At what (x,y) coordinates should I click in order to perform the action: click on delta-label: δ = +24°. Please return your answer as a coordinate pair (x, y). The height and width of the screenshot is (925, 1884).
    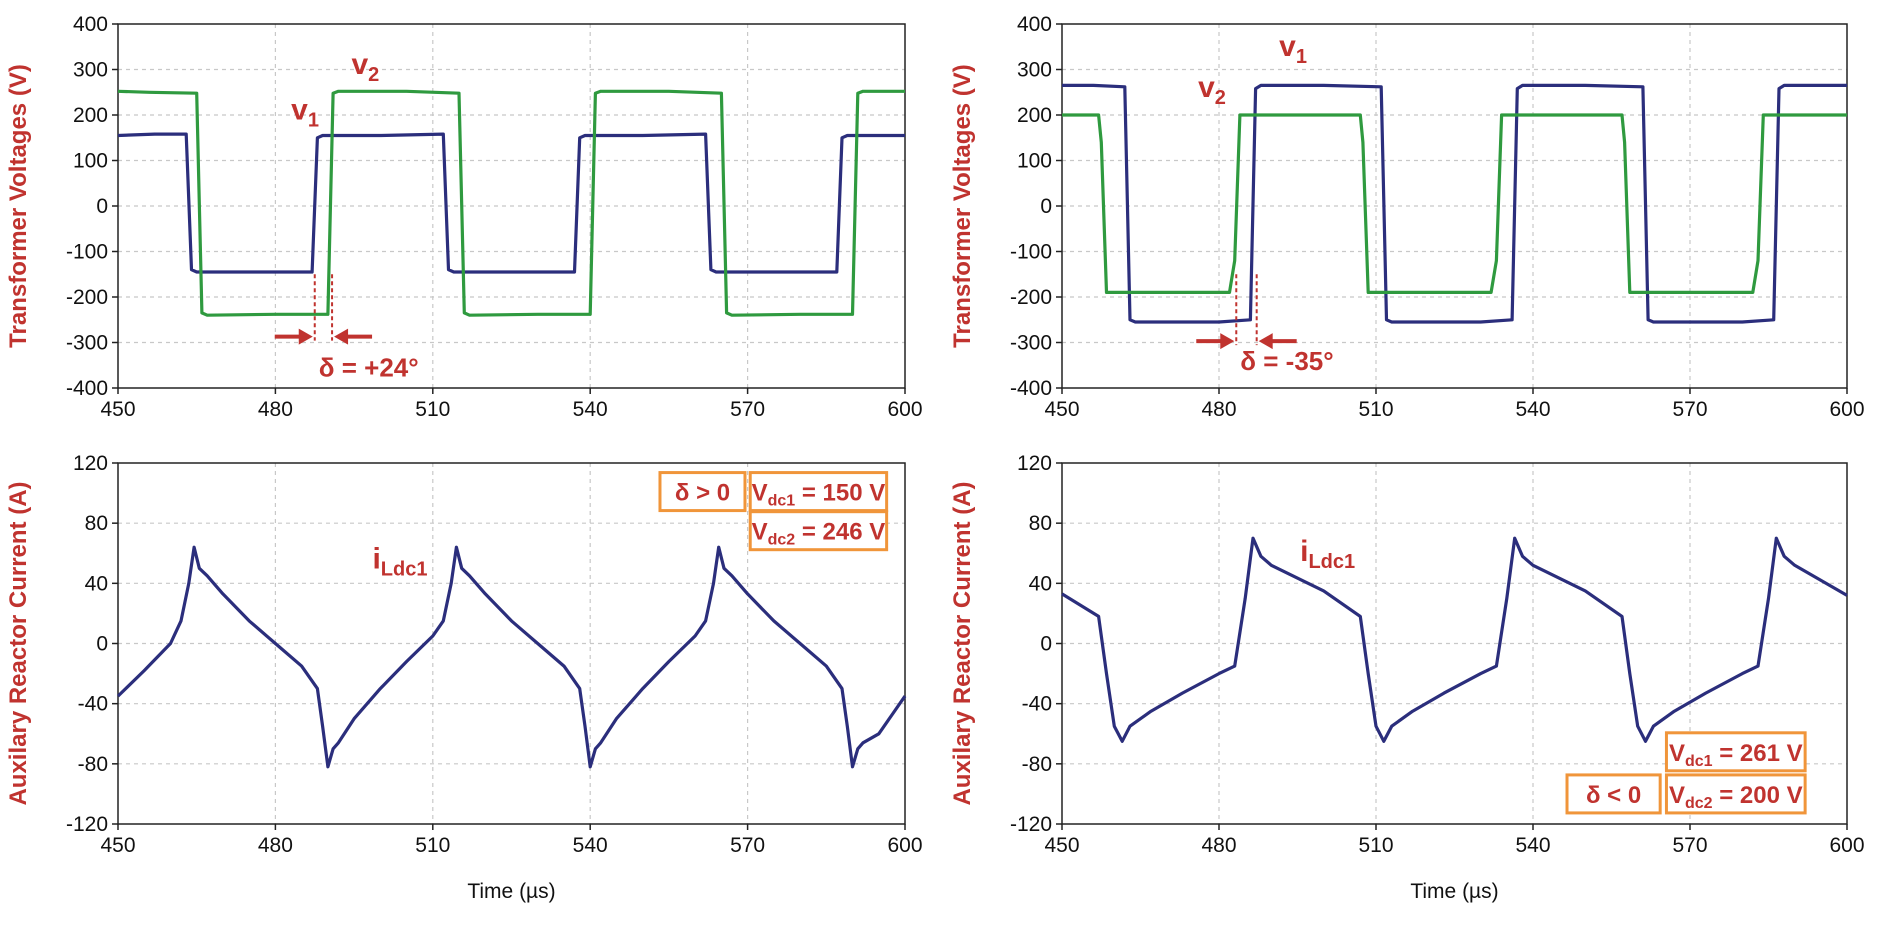
    Looking at the image, I should click on (369, 368).